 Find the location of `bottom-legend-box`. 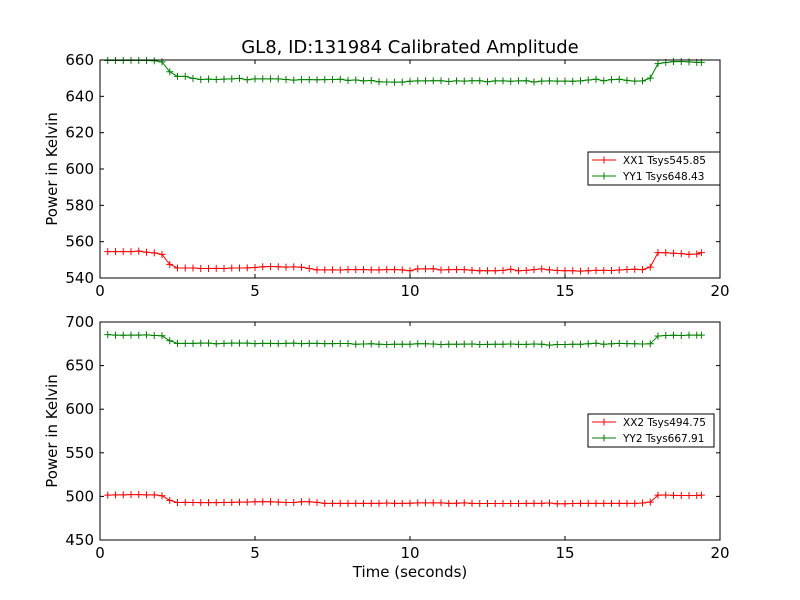

bottom-legend-box is located at coordinates (651, 430).